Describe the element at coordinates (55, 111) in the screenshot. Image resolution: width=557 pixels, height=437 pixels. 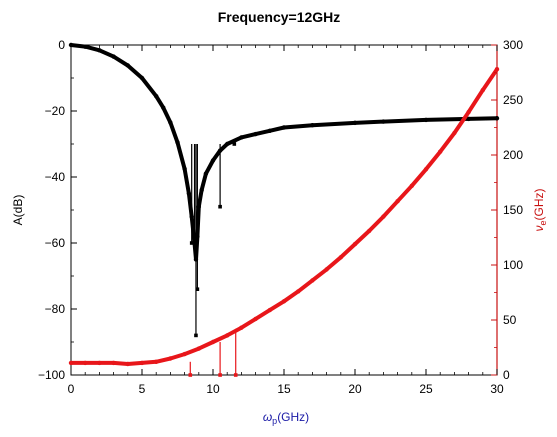
I see `y-left-tick-label: −20` at that location.